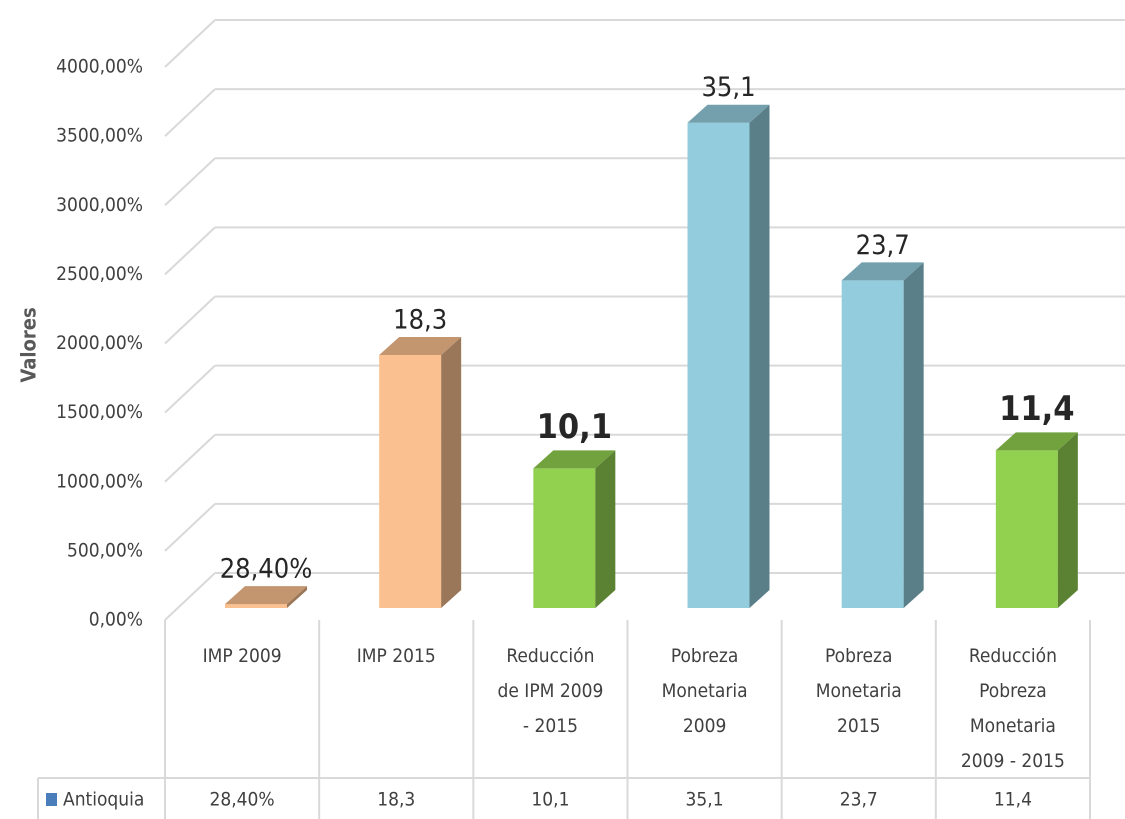 The height and width of the screenshot is (819, 1125). I want to click on y-tick-label: 2000,00%, so click(99, 343).